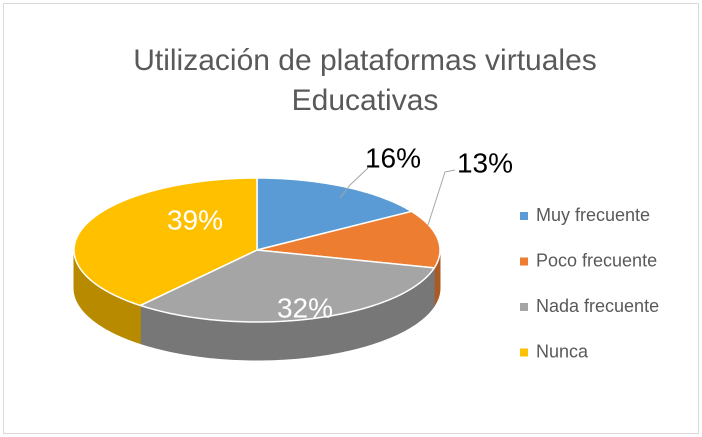 The height and width of the screenshot is (437, 702). What do you see at coordinates (195, 219) in the screenshot?
I see `data-label: 39%` at bounding box center [195, 219].